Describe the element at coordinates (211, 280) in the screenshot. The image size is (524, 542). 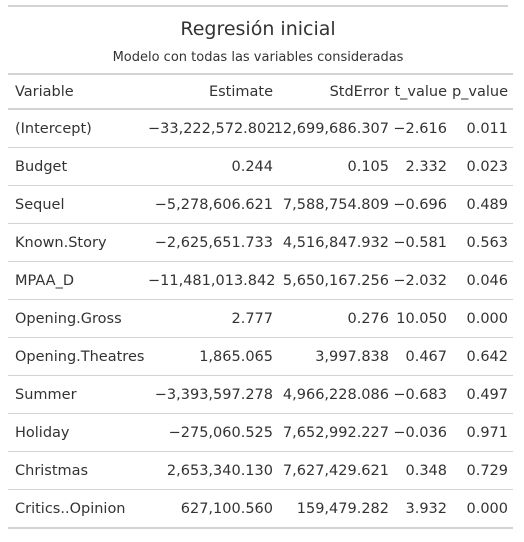
I see `cell-estimate: −11,481,013.842` at that location.